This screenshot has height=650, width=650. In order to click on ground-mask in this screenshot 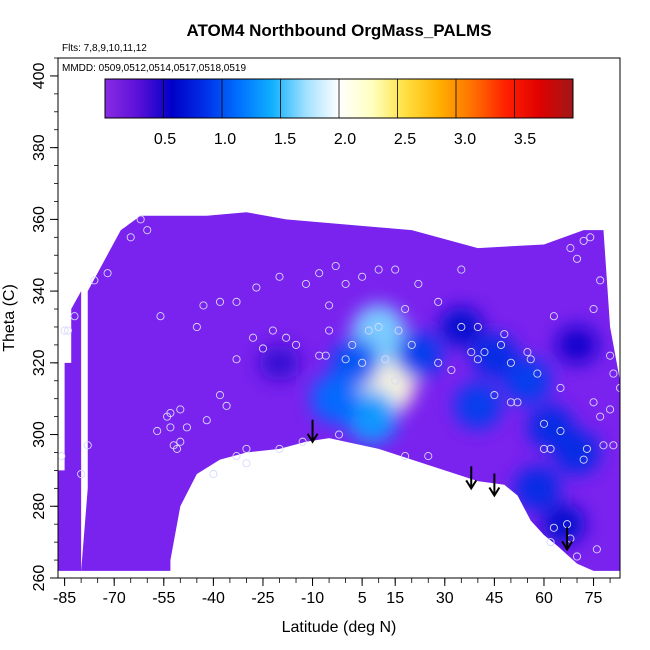, I will do `click(395, 508)`.